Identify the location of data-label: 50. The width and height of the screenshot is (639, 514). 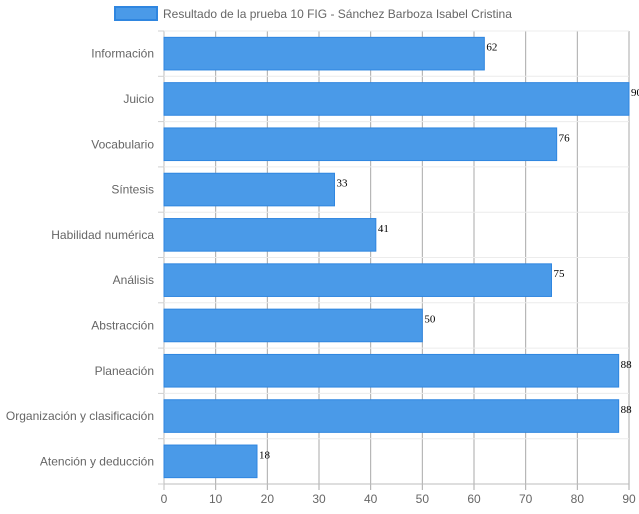
(430, 319).